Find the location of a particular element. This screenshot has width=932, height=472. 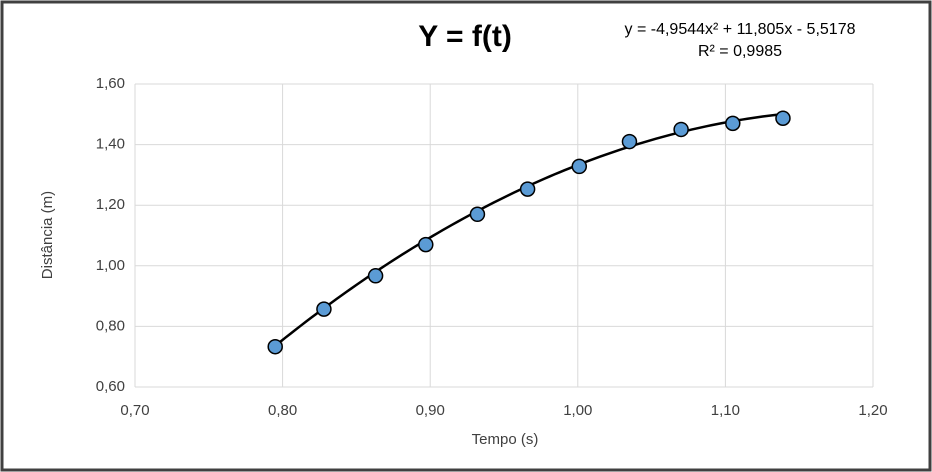

y-tick-label: 1,00 is located at coordinates (110, 265).